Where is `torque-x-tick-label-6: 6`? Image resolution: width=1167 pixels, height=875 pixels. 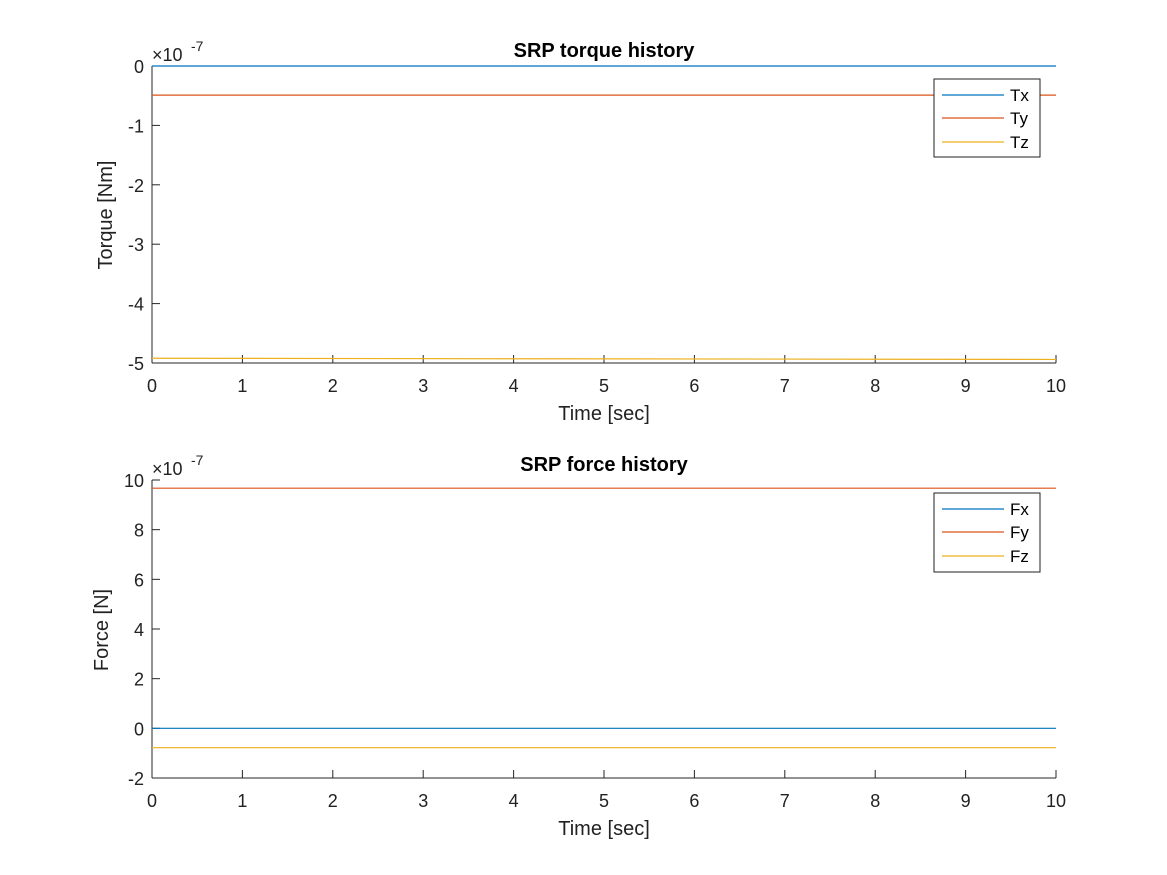
torque-x-tick-label-6: 6 is located at coordinates (694, 386).